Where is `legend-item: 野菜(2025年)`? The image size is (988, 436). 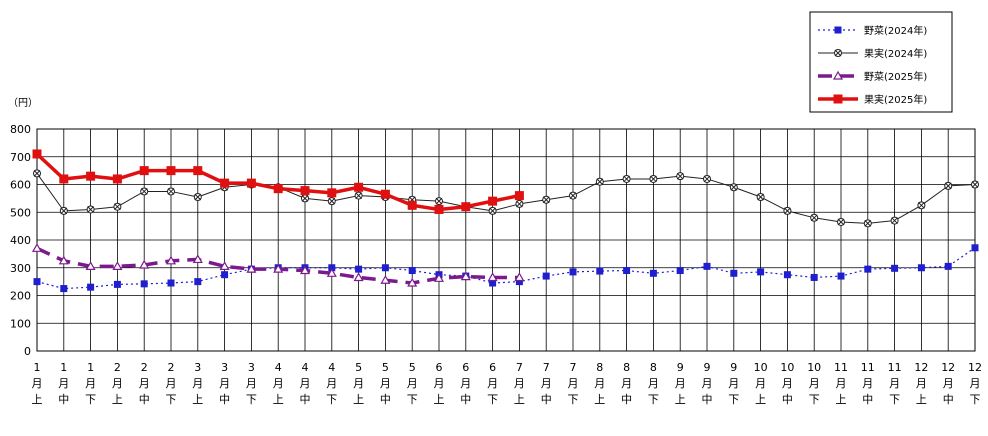
legend-item: 野菜(2025年) is located at coordinates (872, 76).